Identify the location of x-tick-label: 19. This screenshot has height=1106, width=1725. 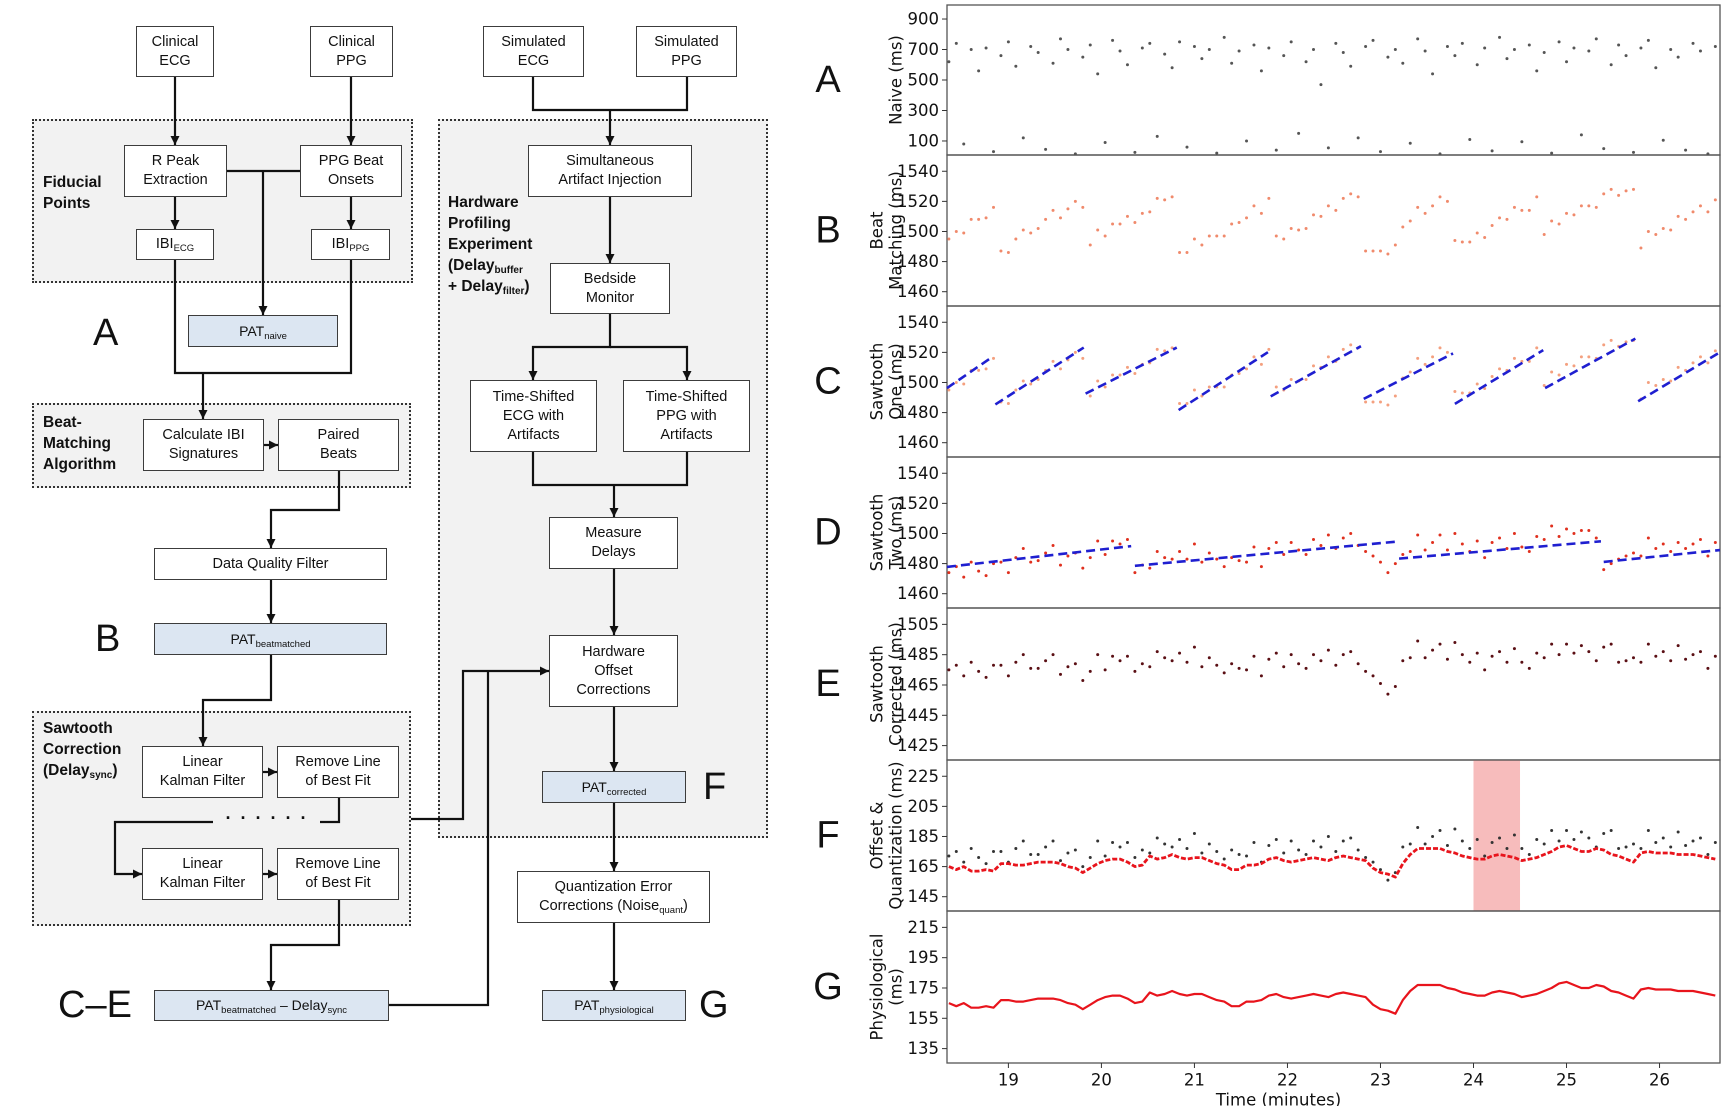
(1008, 1080).